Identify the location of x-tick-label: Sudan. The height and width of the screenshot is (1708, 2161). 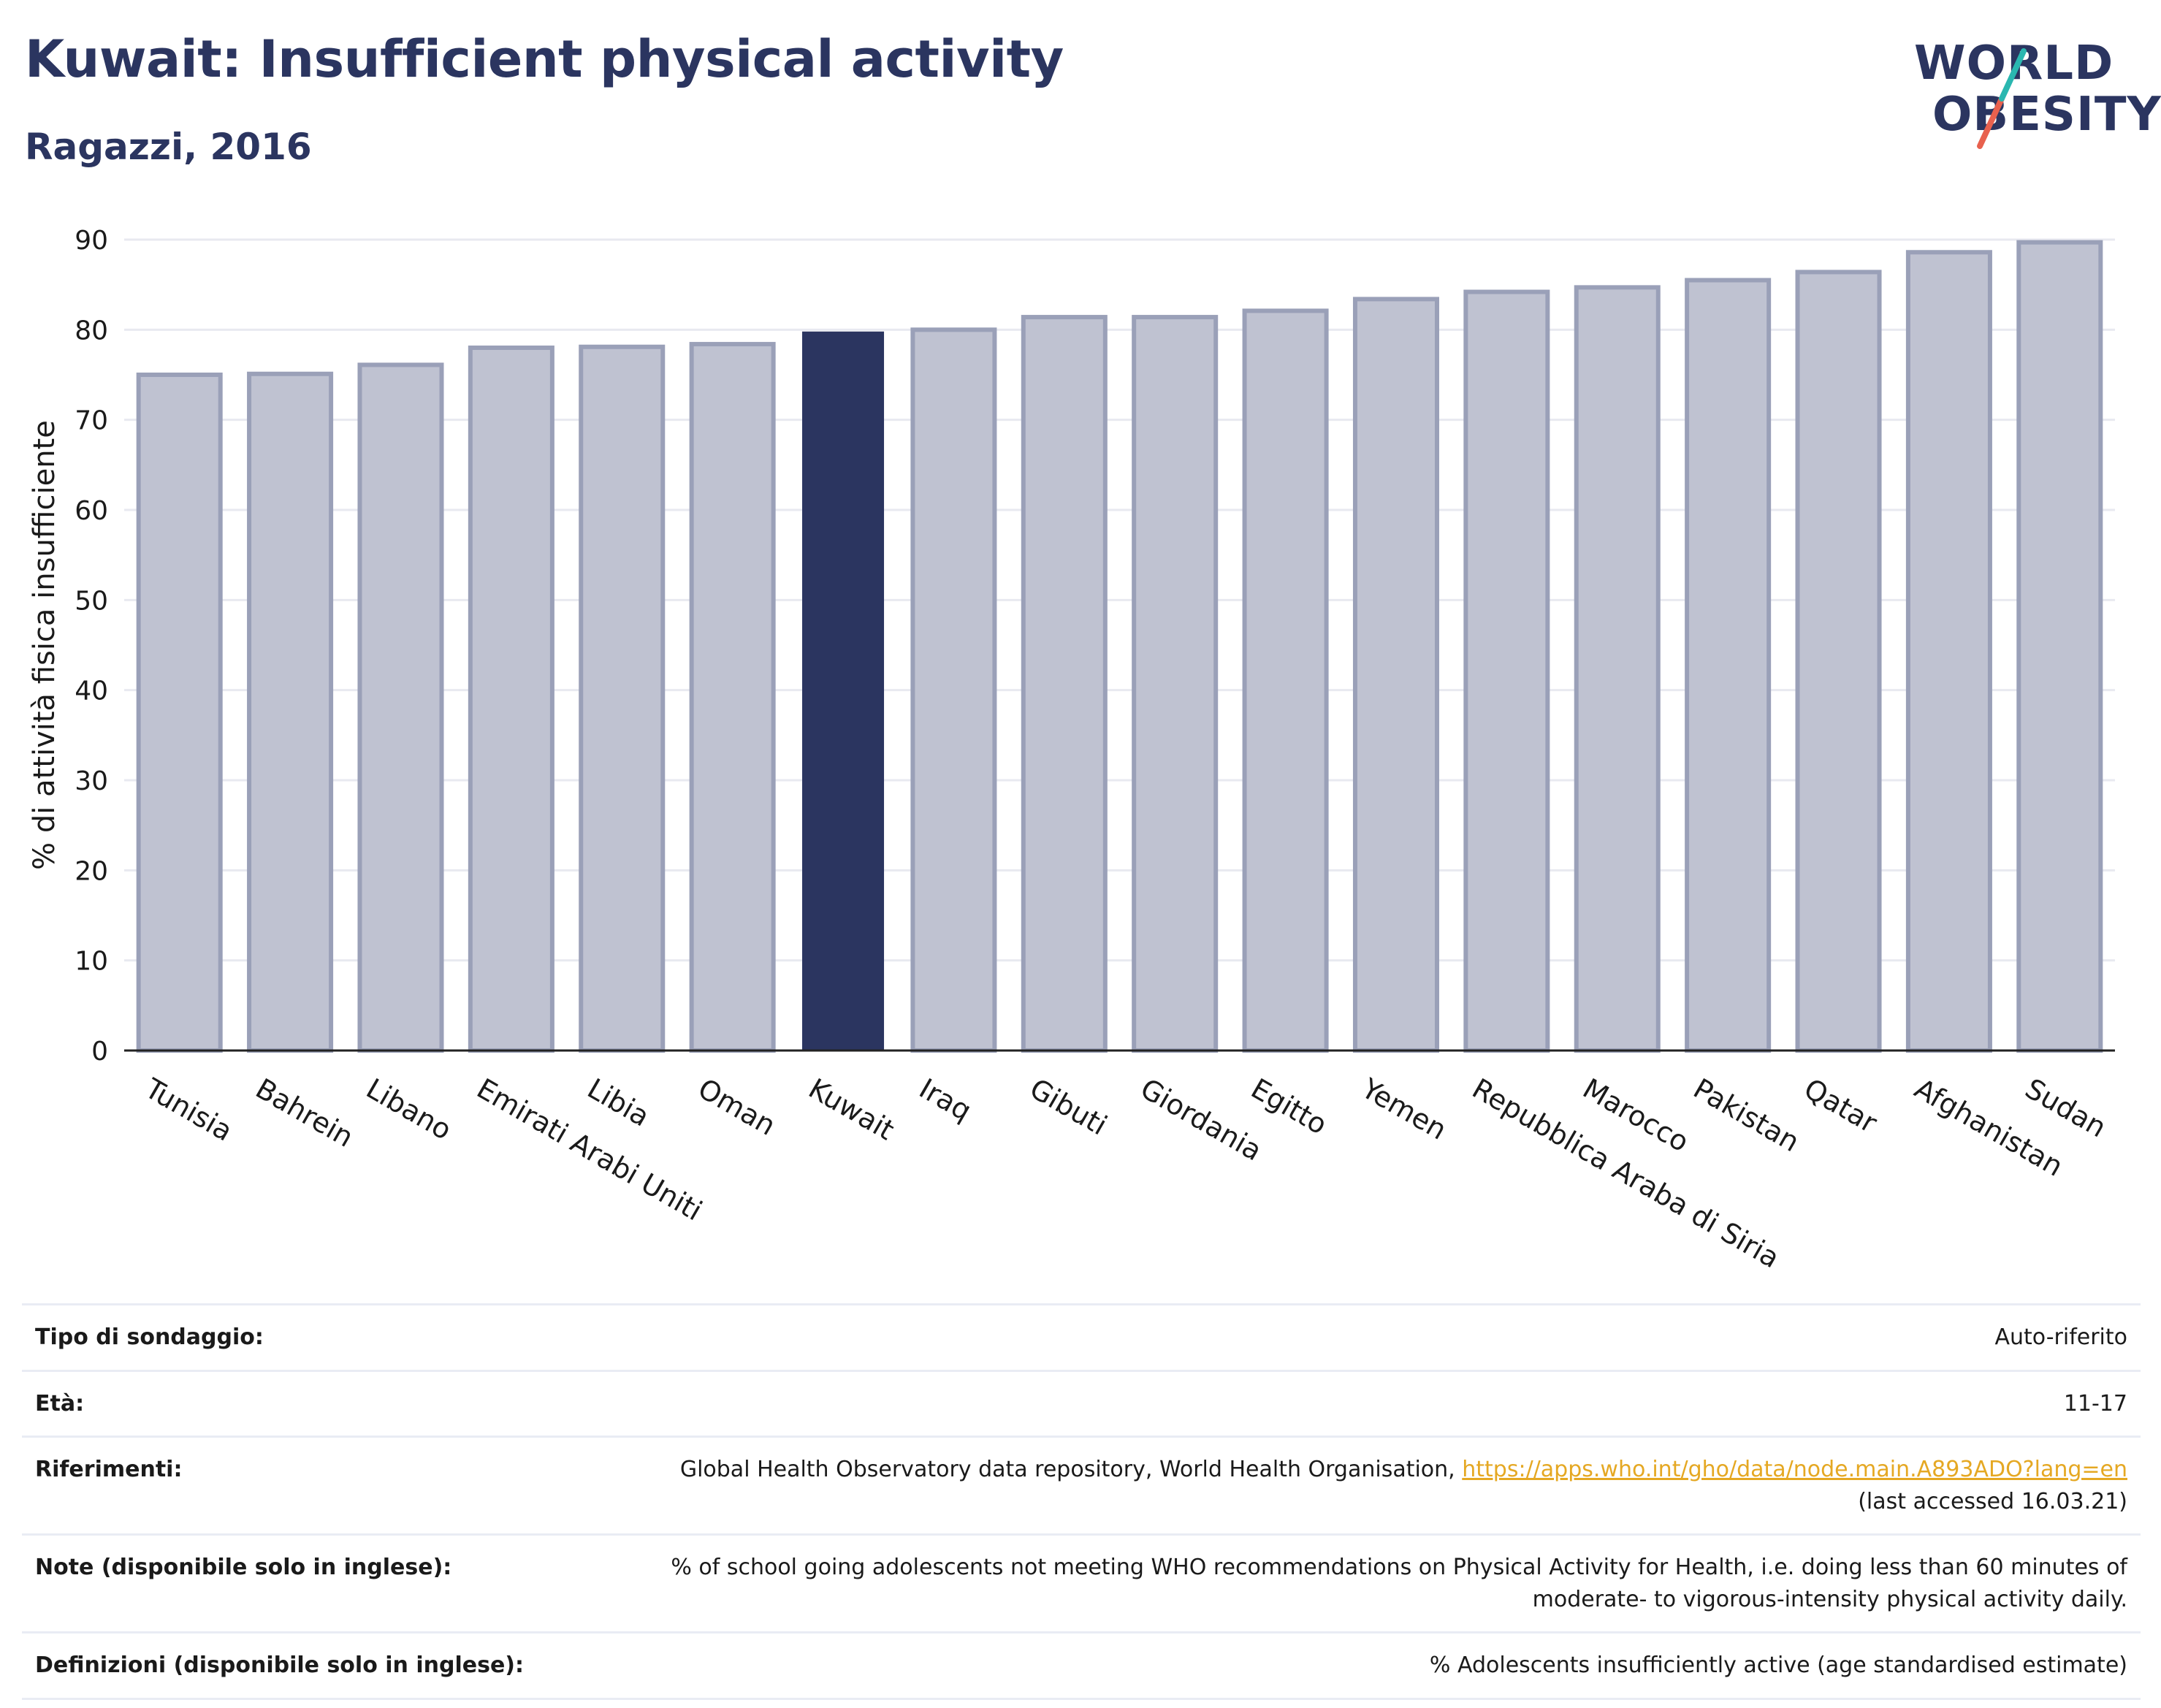
(2066, 1108).